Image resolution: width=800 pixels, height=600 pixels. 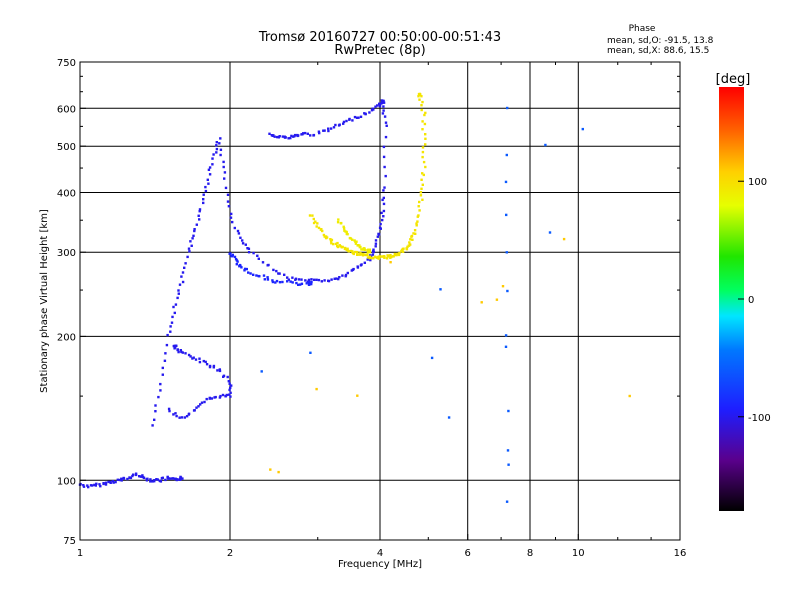 What do you see at coordinates (80, 553) in the screenshot?
I see `x-tick-label: 1` at bounding box center [80, 553].